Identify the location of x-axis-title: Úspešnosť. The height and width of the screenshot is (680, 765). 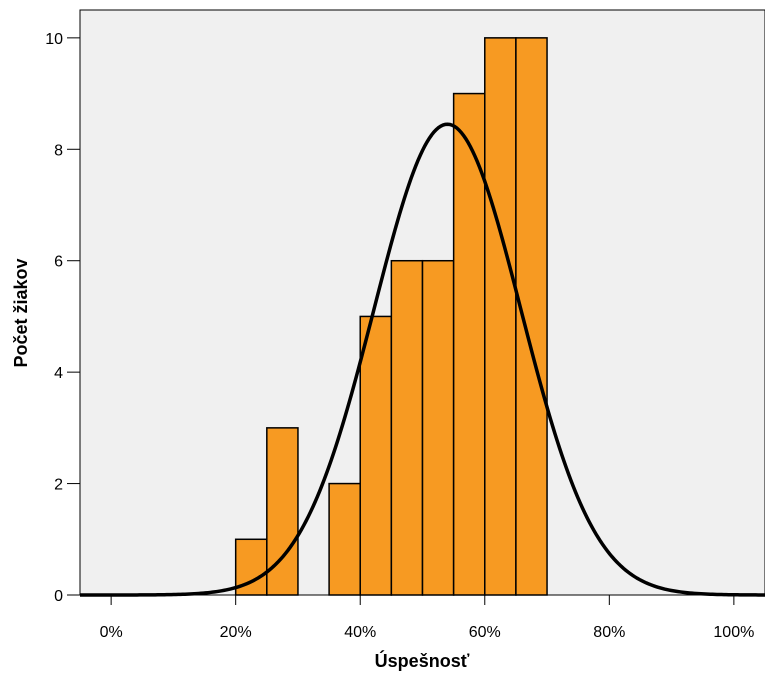
(422, 660).